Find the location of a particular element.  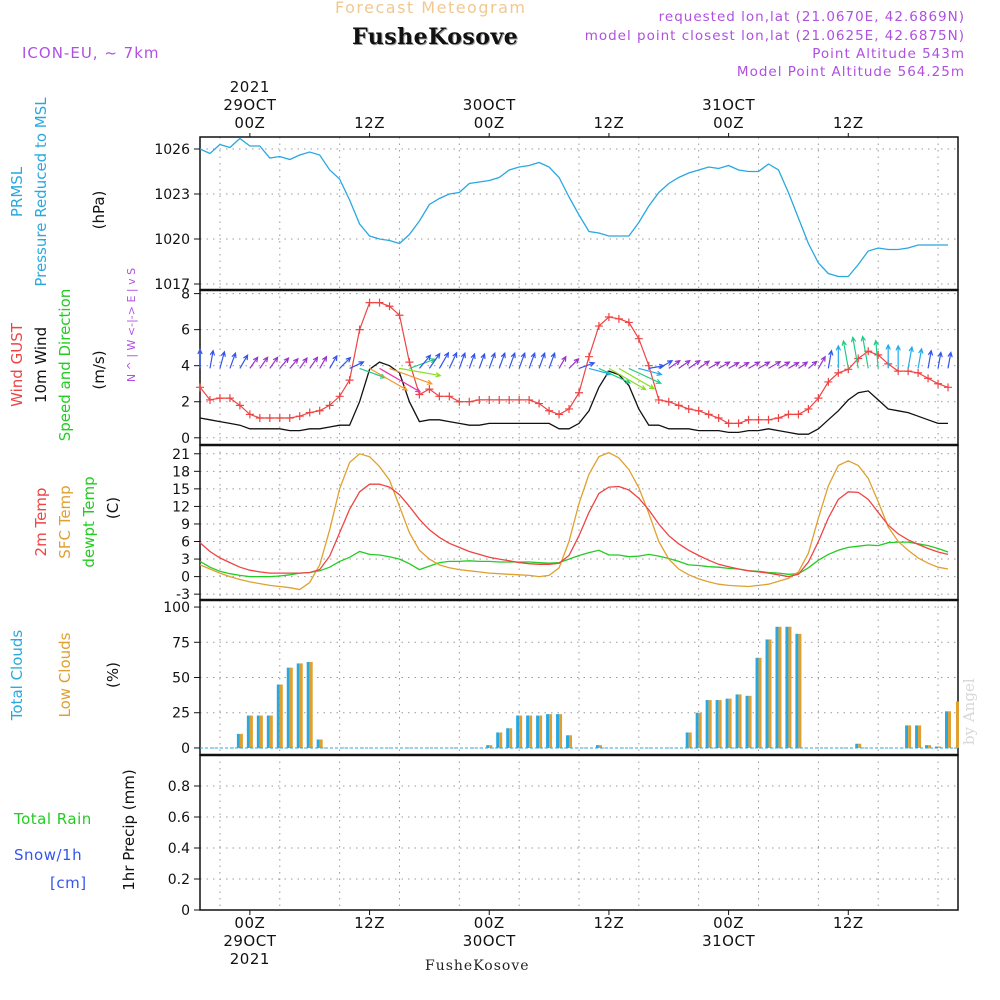

temp-ylabel-text: SFC Temp is located at coordinates (65, 521).